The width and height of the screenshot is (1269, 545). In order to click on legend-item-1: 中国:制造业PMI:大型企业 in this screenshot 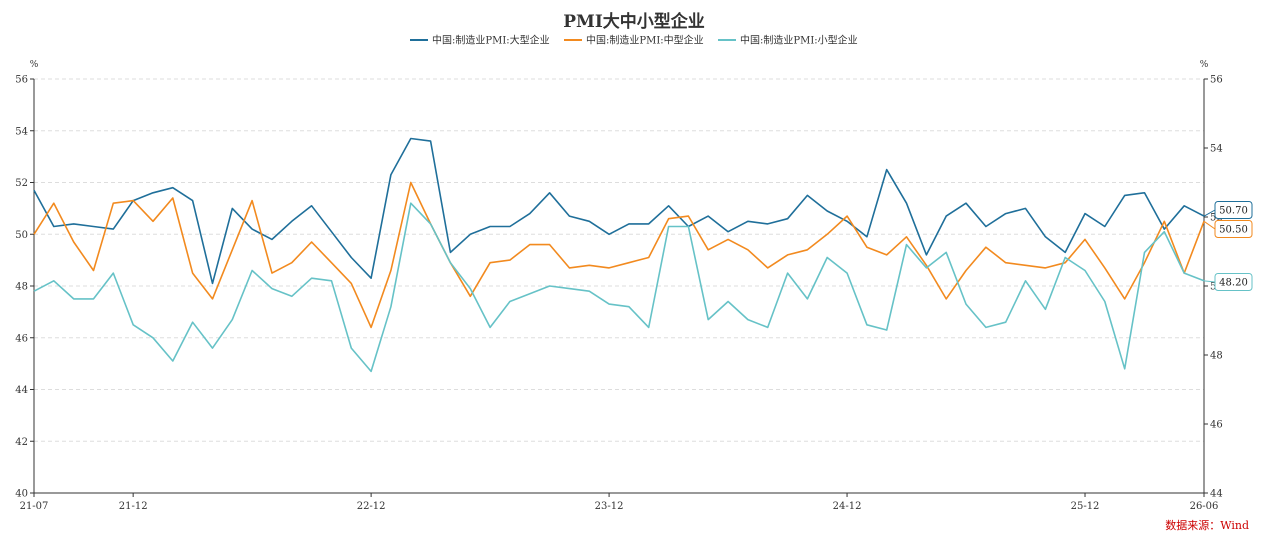, I will do `click(480, 40)`.